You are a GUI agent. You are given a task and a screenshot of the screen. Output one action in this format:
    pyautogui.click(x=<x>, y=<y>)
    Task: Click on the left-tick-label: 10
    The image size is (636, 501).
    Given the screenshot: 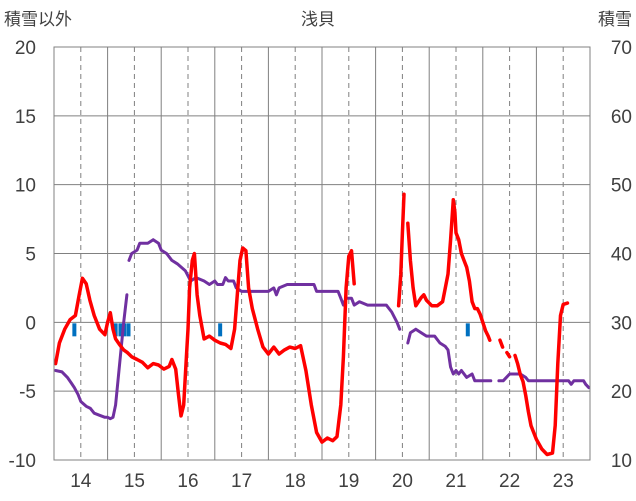 What is the action you would take?
    pyautogui.click(x=25, y=186)
    